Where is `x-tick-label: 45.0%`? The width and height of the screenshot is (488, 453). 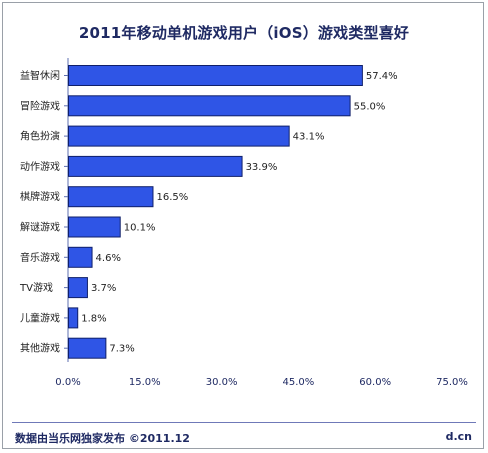
x-tick-label: 45.0% is located at coordinates (299, 382).